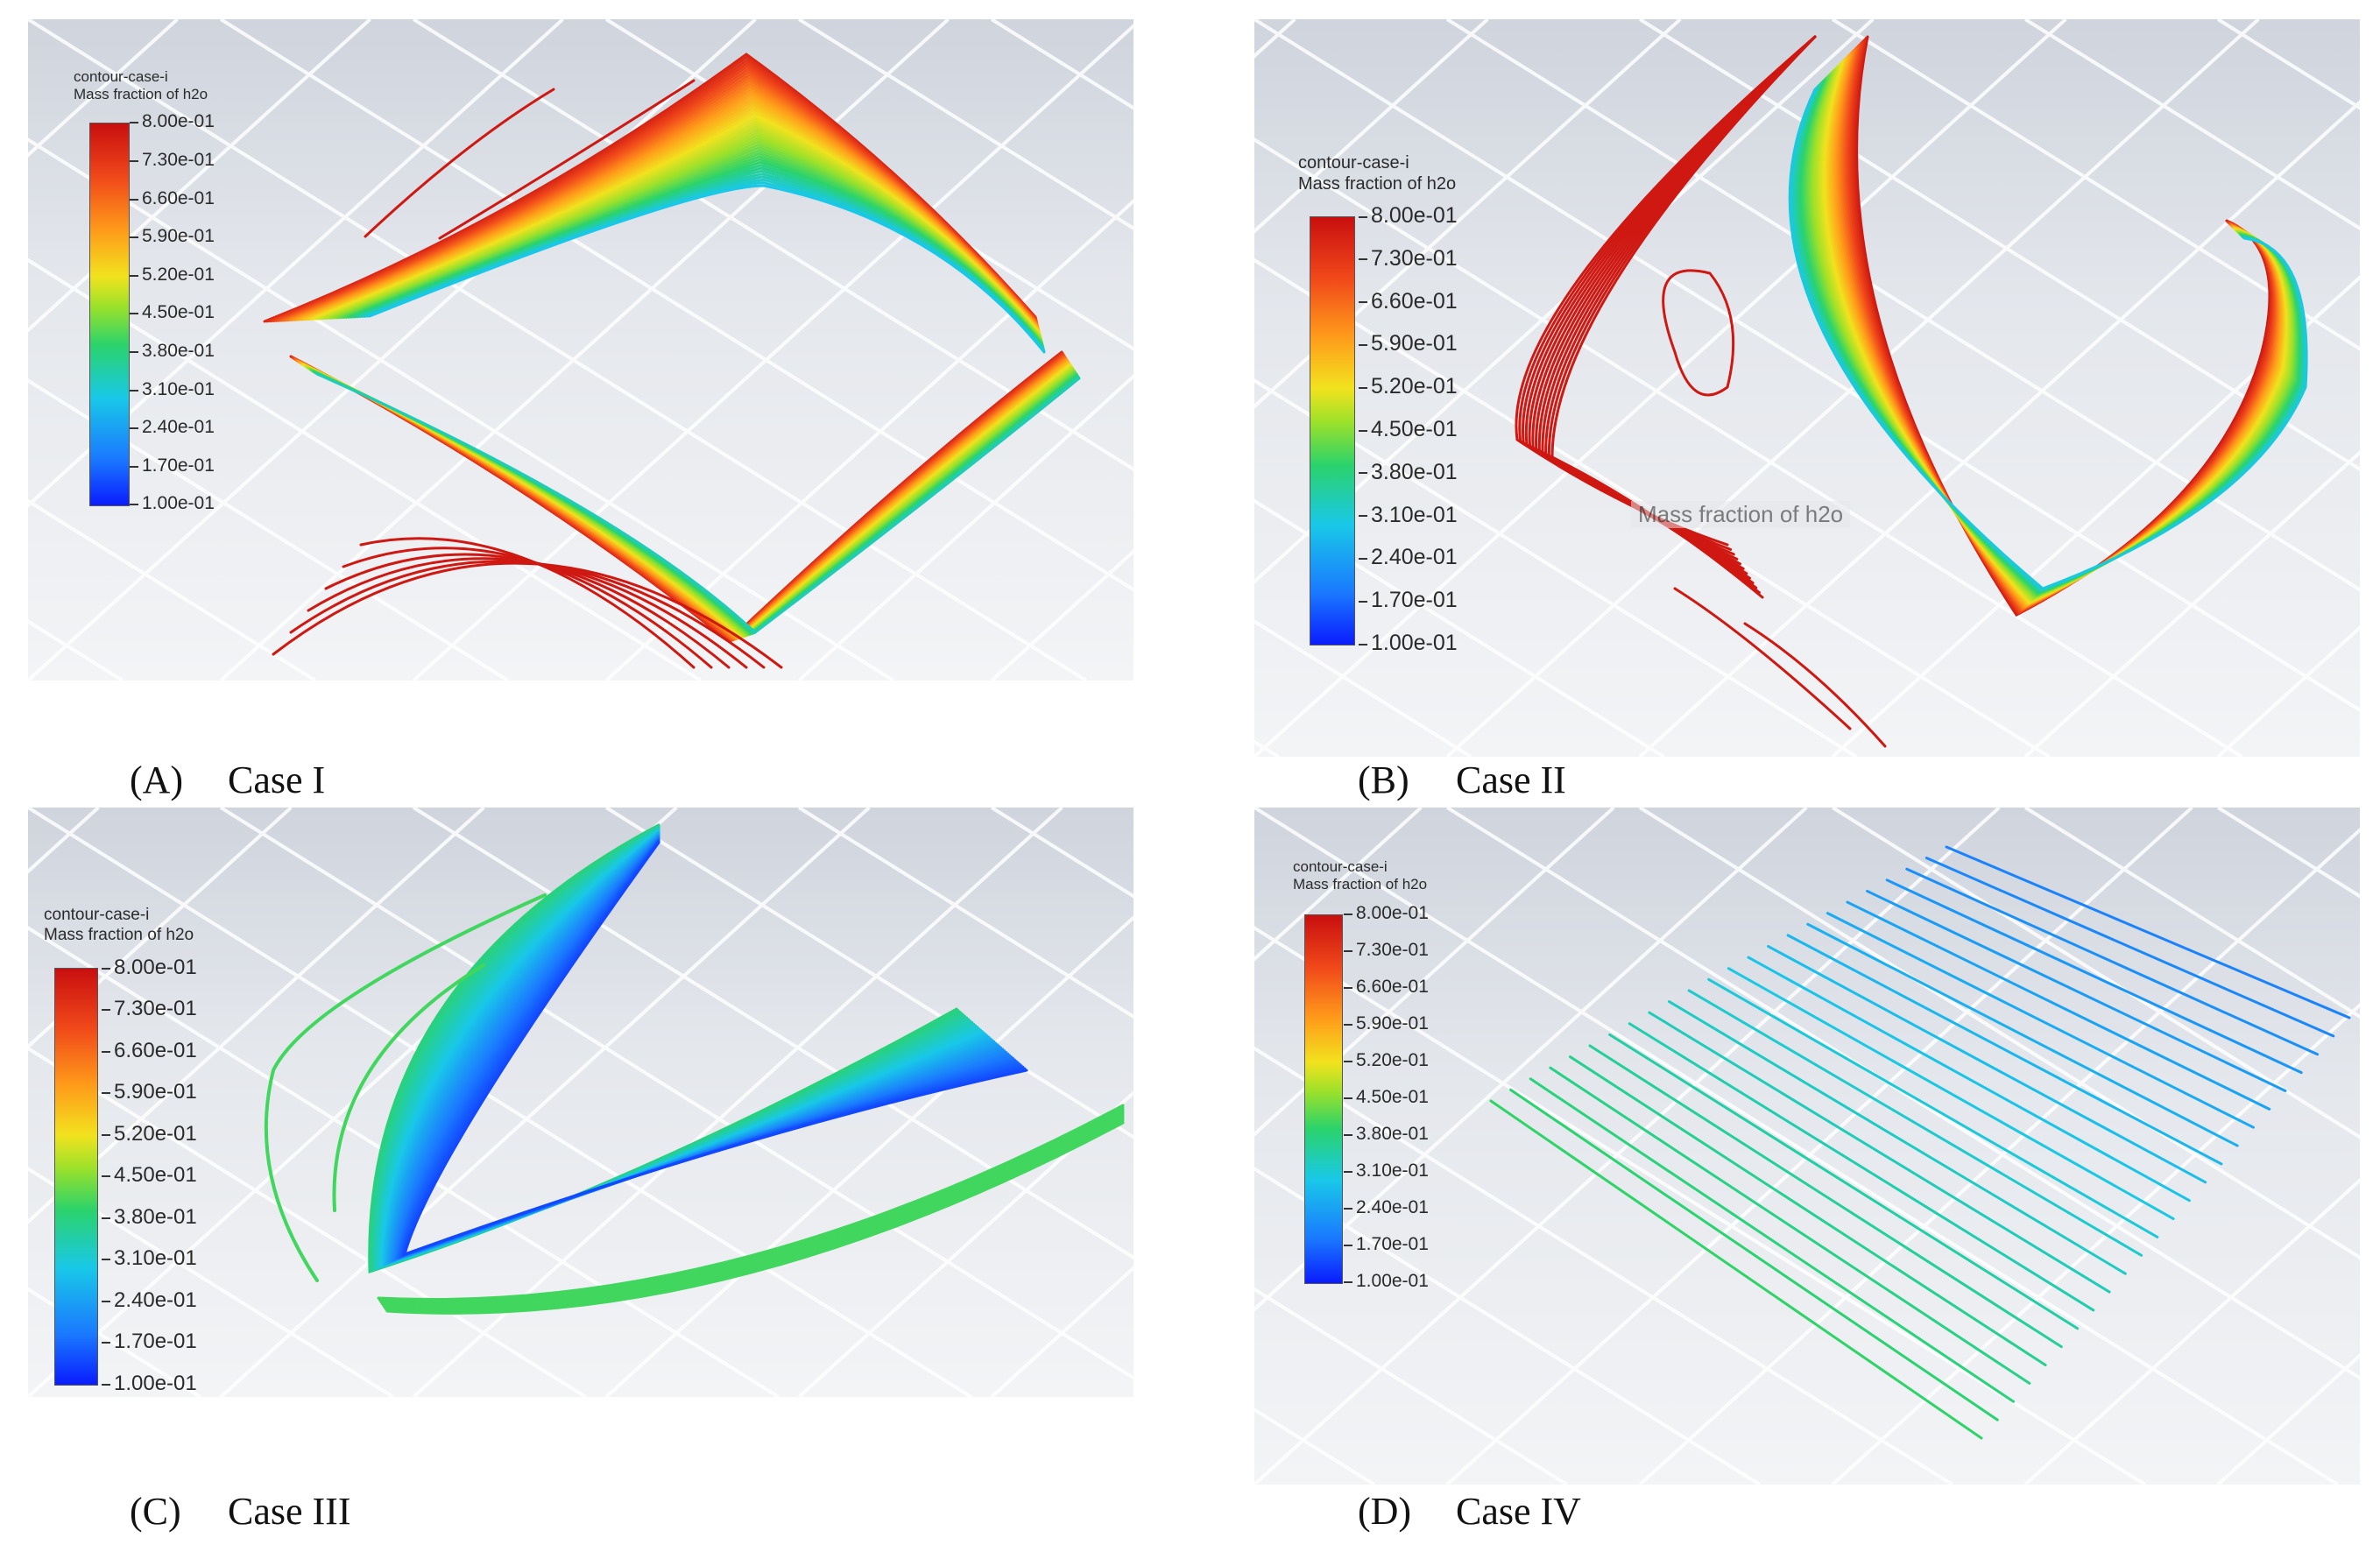 This screenshot has height=1559, width=2380. Describe the element at coordinates (157, 780) in the screenshot. I see `caption-label: (A)` at that location.